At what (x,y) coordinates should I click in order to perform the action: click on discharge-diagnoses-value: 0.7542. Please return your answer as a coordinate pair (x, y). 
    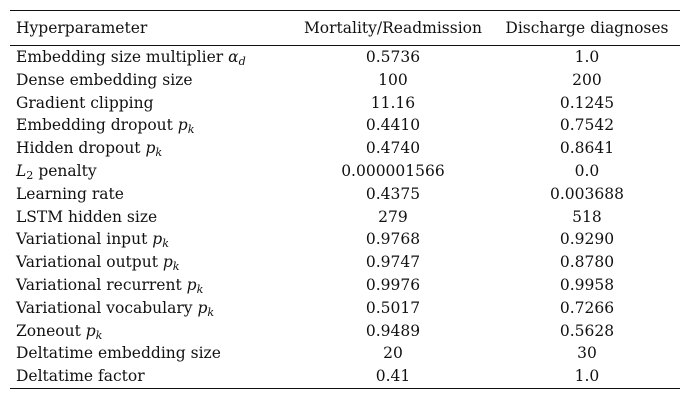
    Looking at the image, I should click on (587, 125).